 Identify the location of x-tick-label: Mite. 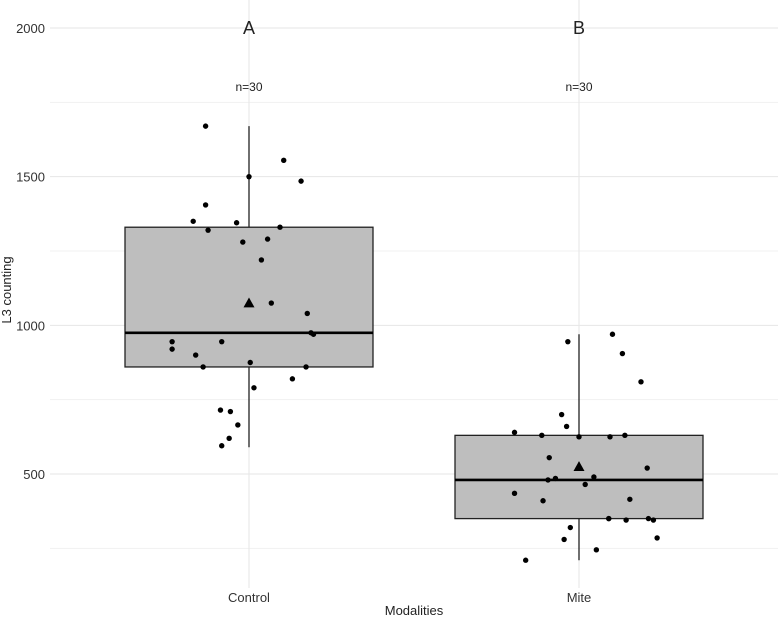
(579, 597).